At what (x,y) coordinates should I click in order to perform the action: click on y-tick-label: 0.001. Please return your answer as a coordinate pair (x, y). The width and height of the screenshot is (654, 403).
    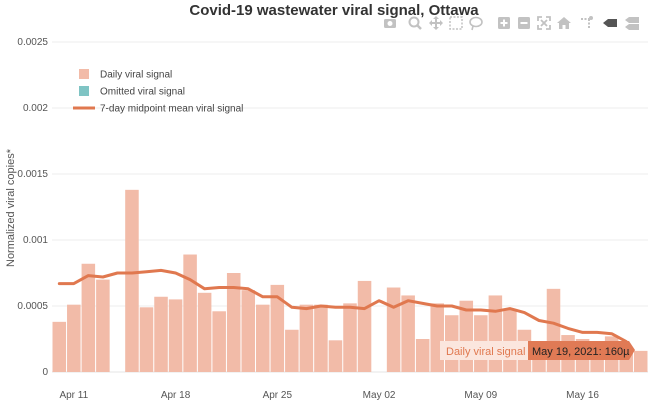
    Looking at the image, I should click on (35, 240).